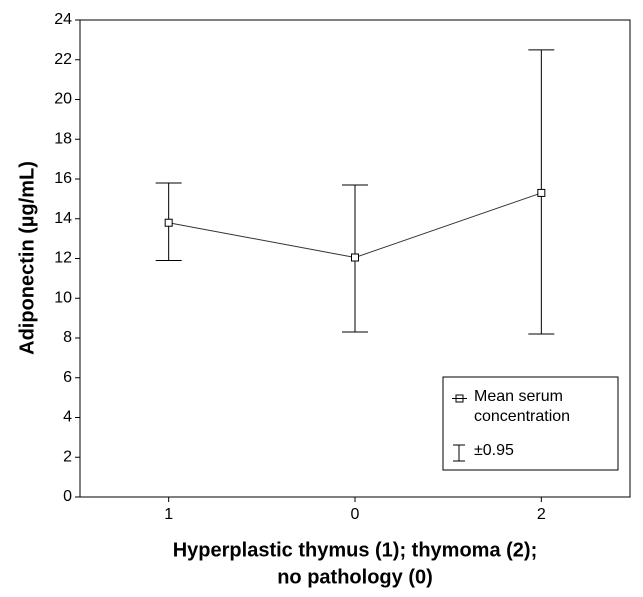  Describe the element at coordinates (63, 218) in the screenshot. I see `y-tick-label: 14` at that location.